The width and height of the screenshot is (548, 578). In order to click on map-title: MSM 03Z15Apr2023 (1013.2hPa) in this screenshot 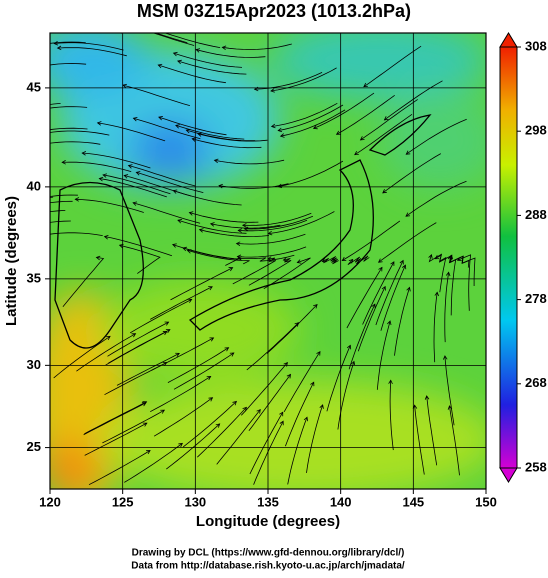, I will do `click(274, 11)`.